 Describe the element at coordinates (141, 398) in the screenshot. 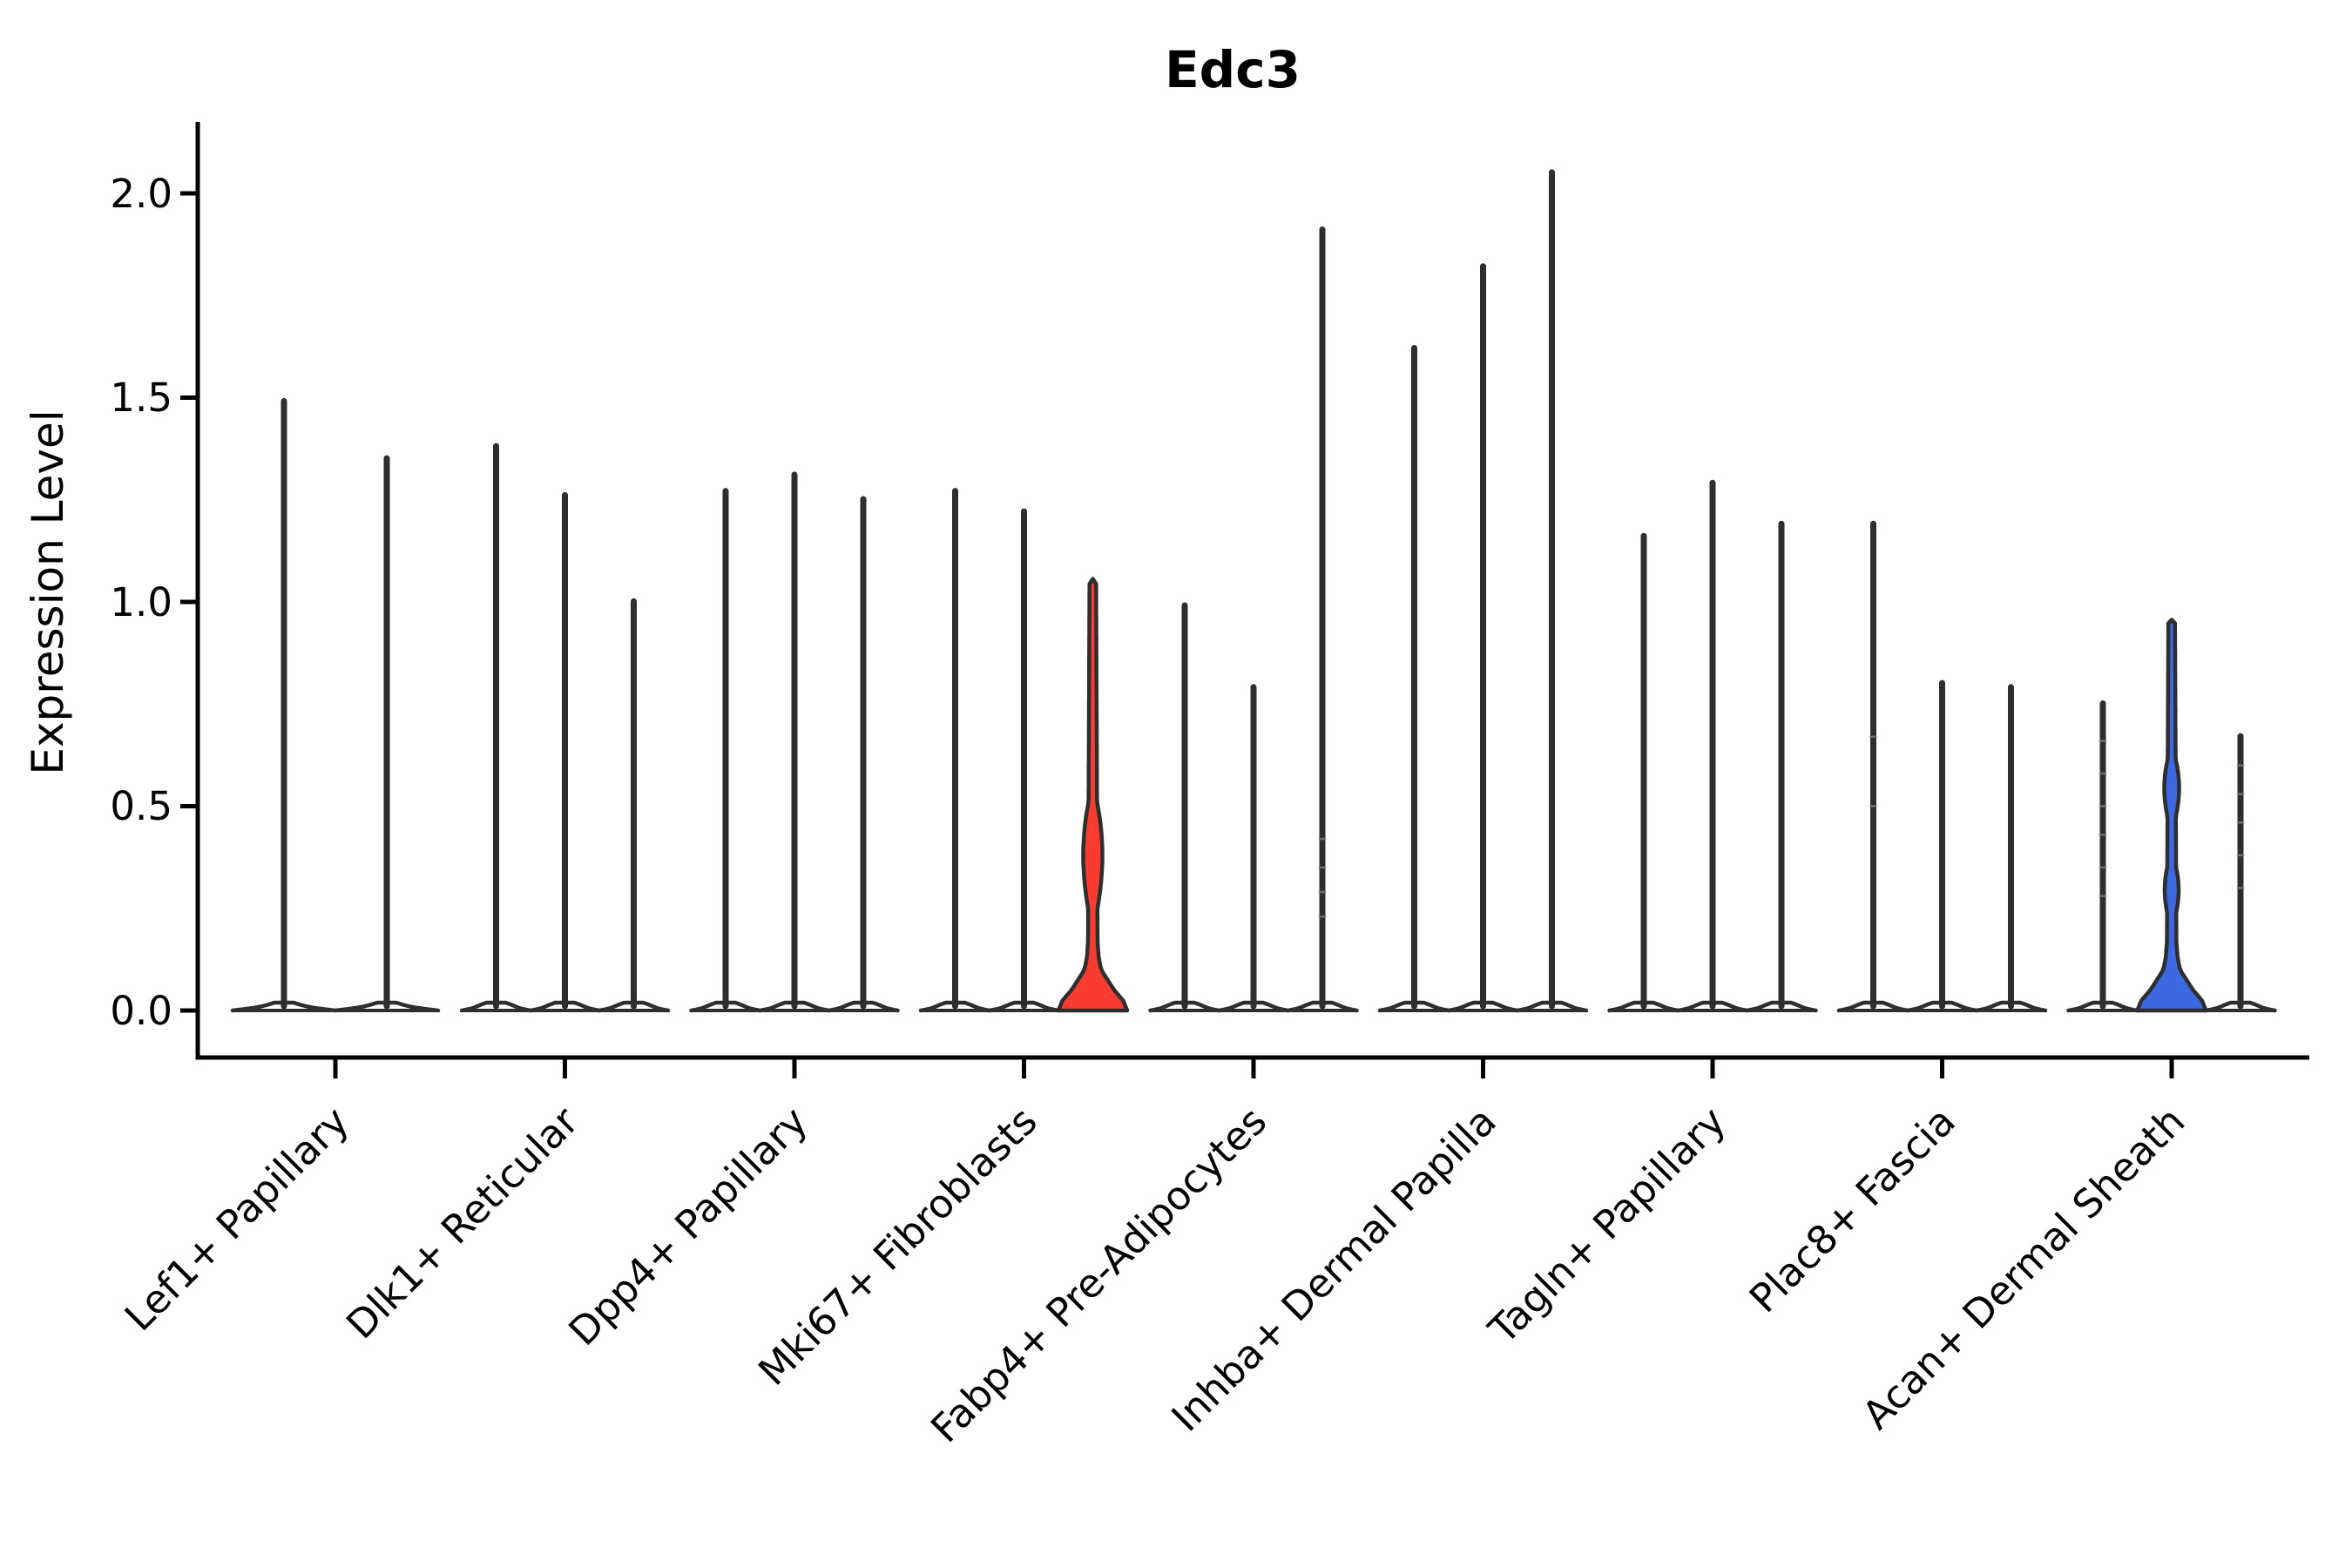

I see `y-tick-label-1-5: 1.5` at that location.